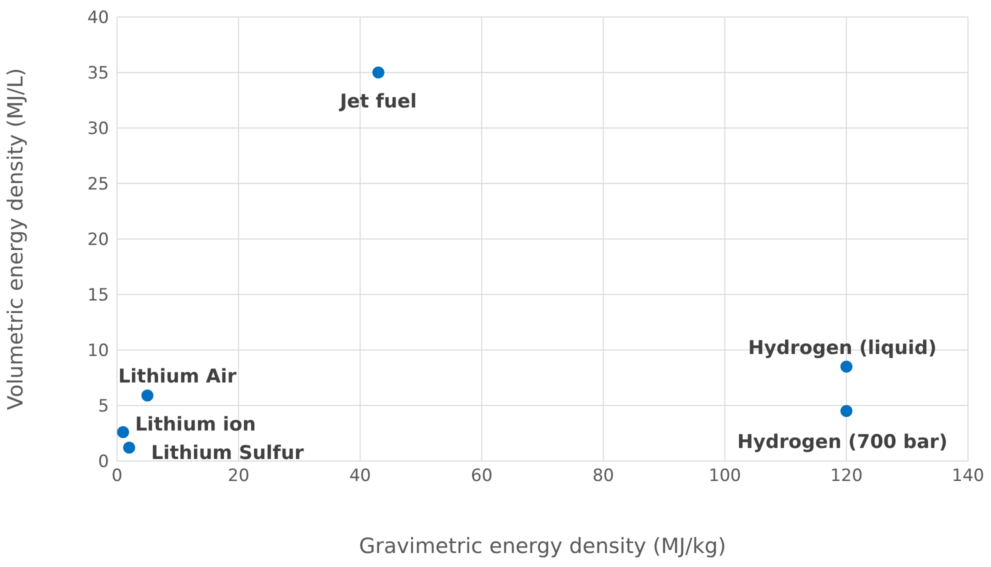 Image resolution: width=991 pixels, height=567 pixels. What do you see at coordinates (98, 296) in the screenshot?
I see `y-tick-label: 15` at bounding box center [98, 296].